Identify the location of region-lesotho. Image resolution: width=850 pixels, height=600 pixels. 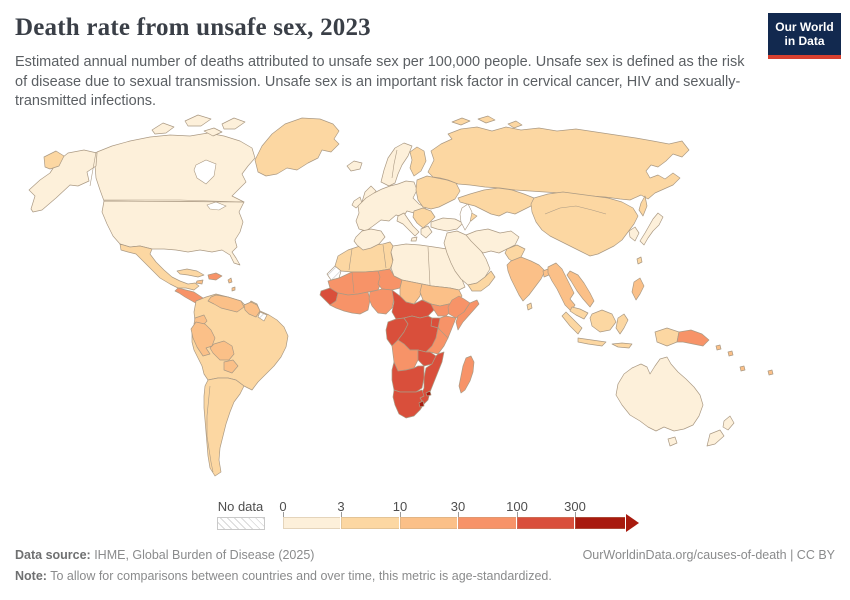
(421, 404).